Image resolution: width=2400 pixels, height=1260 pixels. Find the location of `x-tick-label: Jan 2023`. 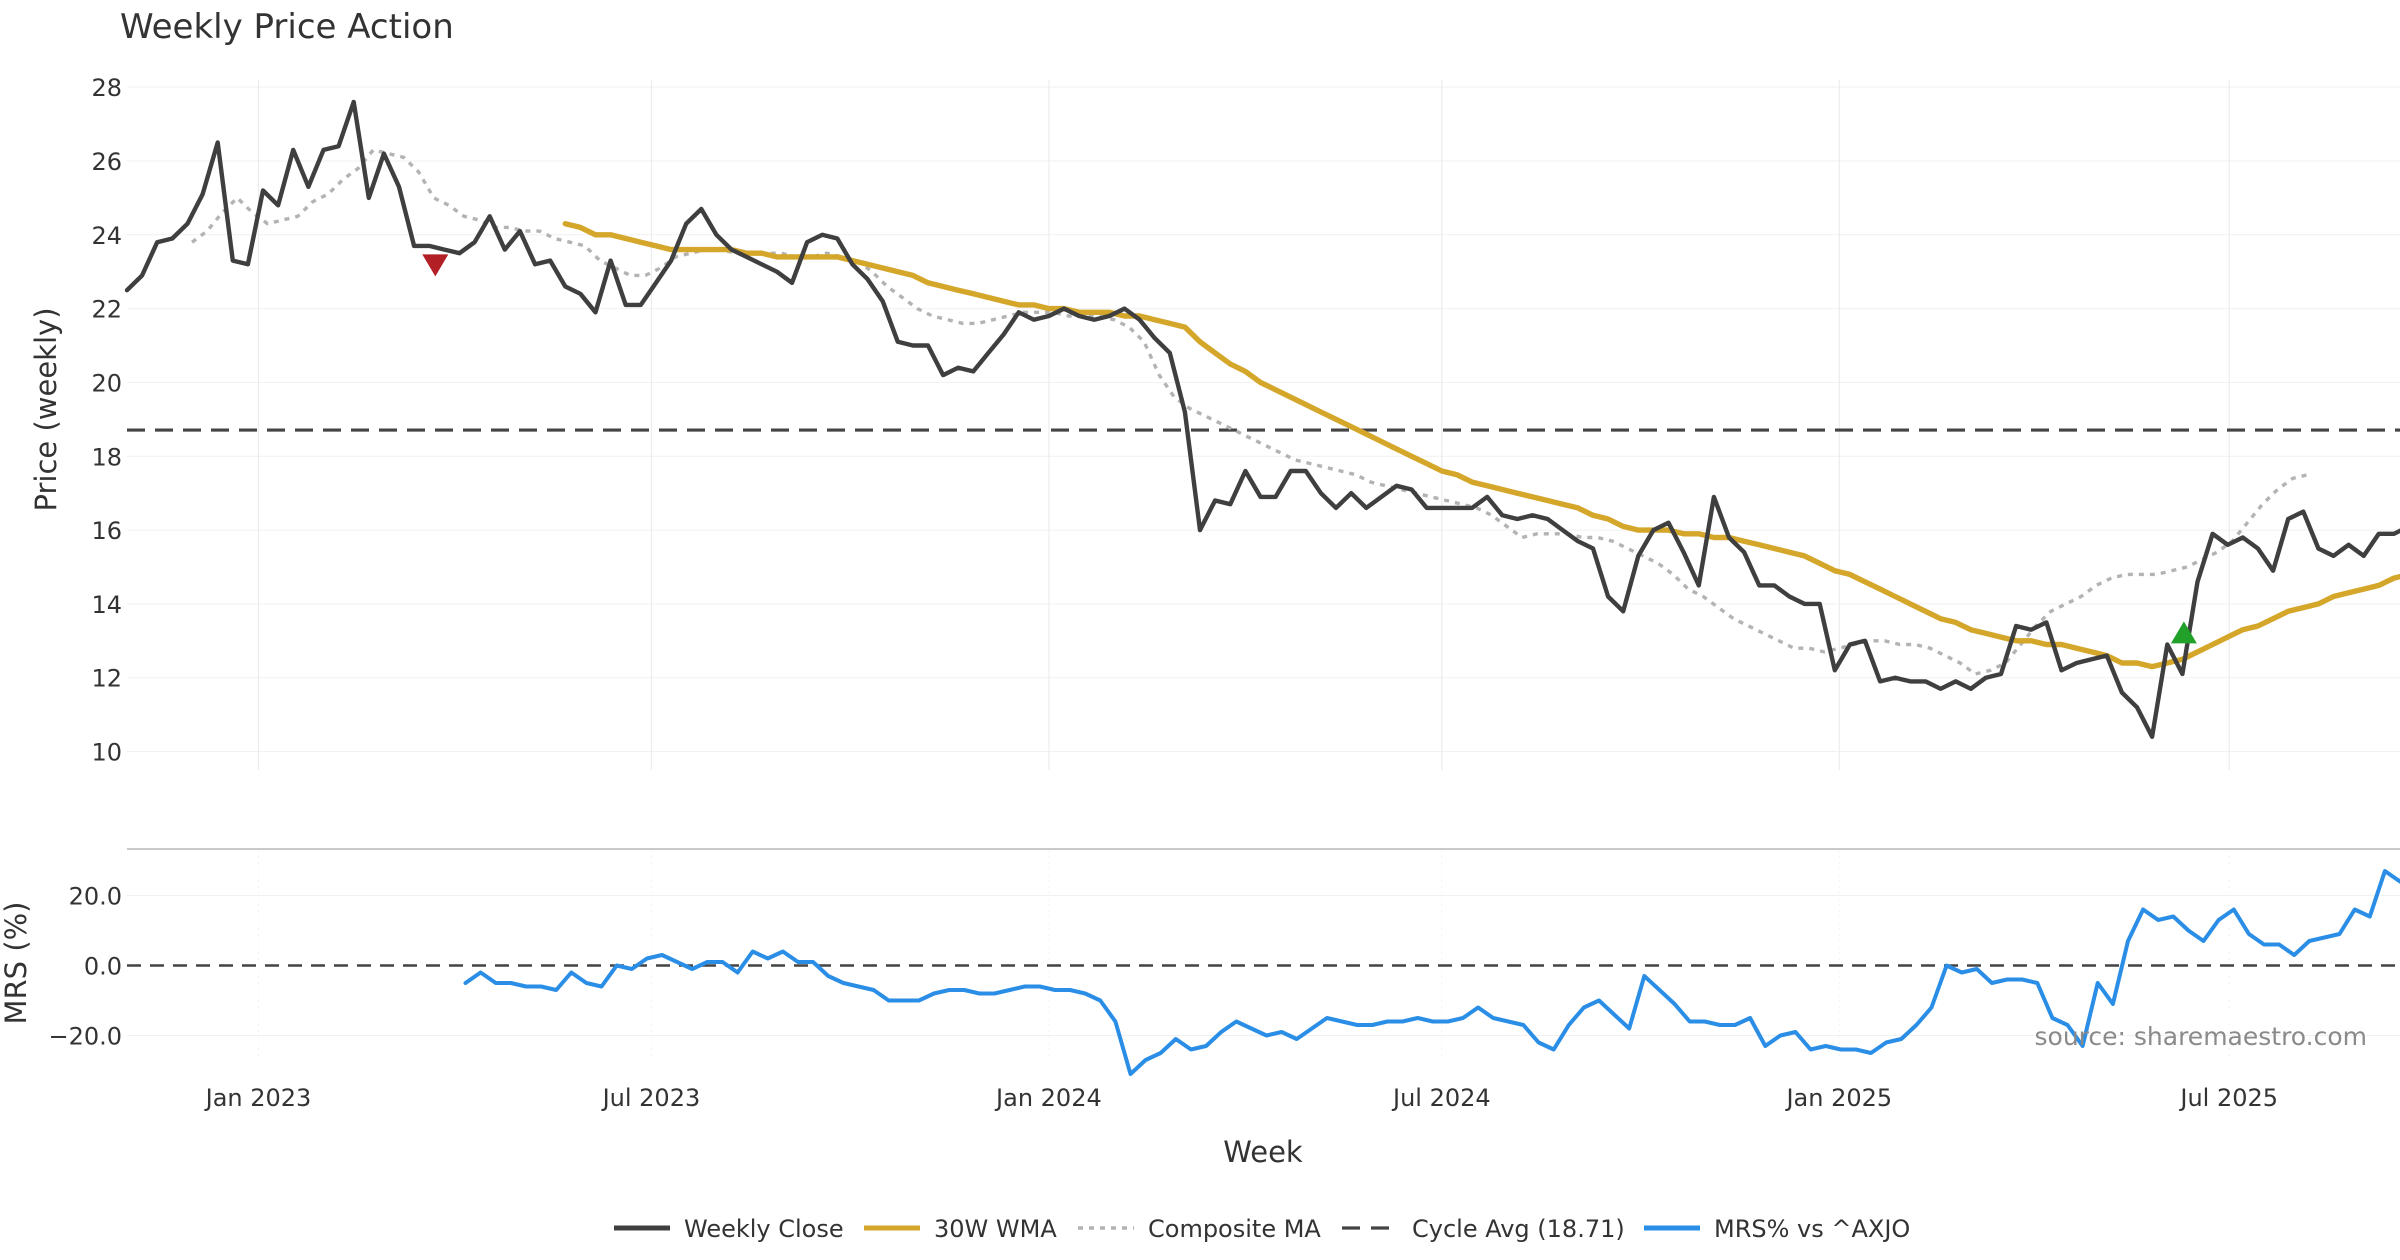

x-tick-label: Jan 2023 is located at coordinates (258, 1098).